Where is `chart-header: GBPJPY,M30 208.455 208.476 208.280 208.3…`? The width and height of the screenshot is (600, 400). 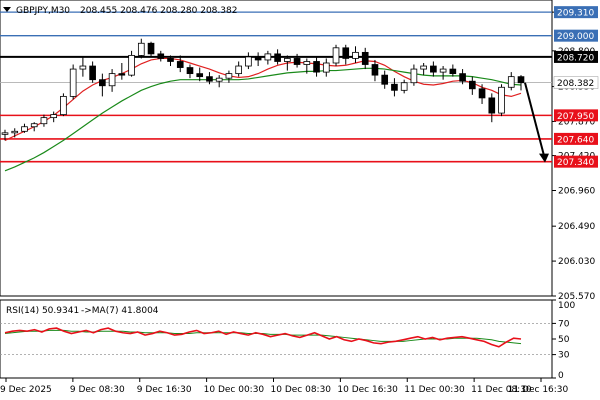 chart-header: GBPJPY,M30 208.455 208.476 208.280 208.3… is located at coordinates (120, 11).